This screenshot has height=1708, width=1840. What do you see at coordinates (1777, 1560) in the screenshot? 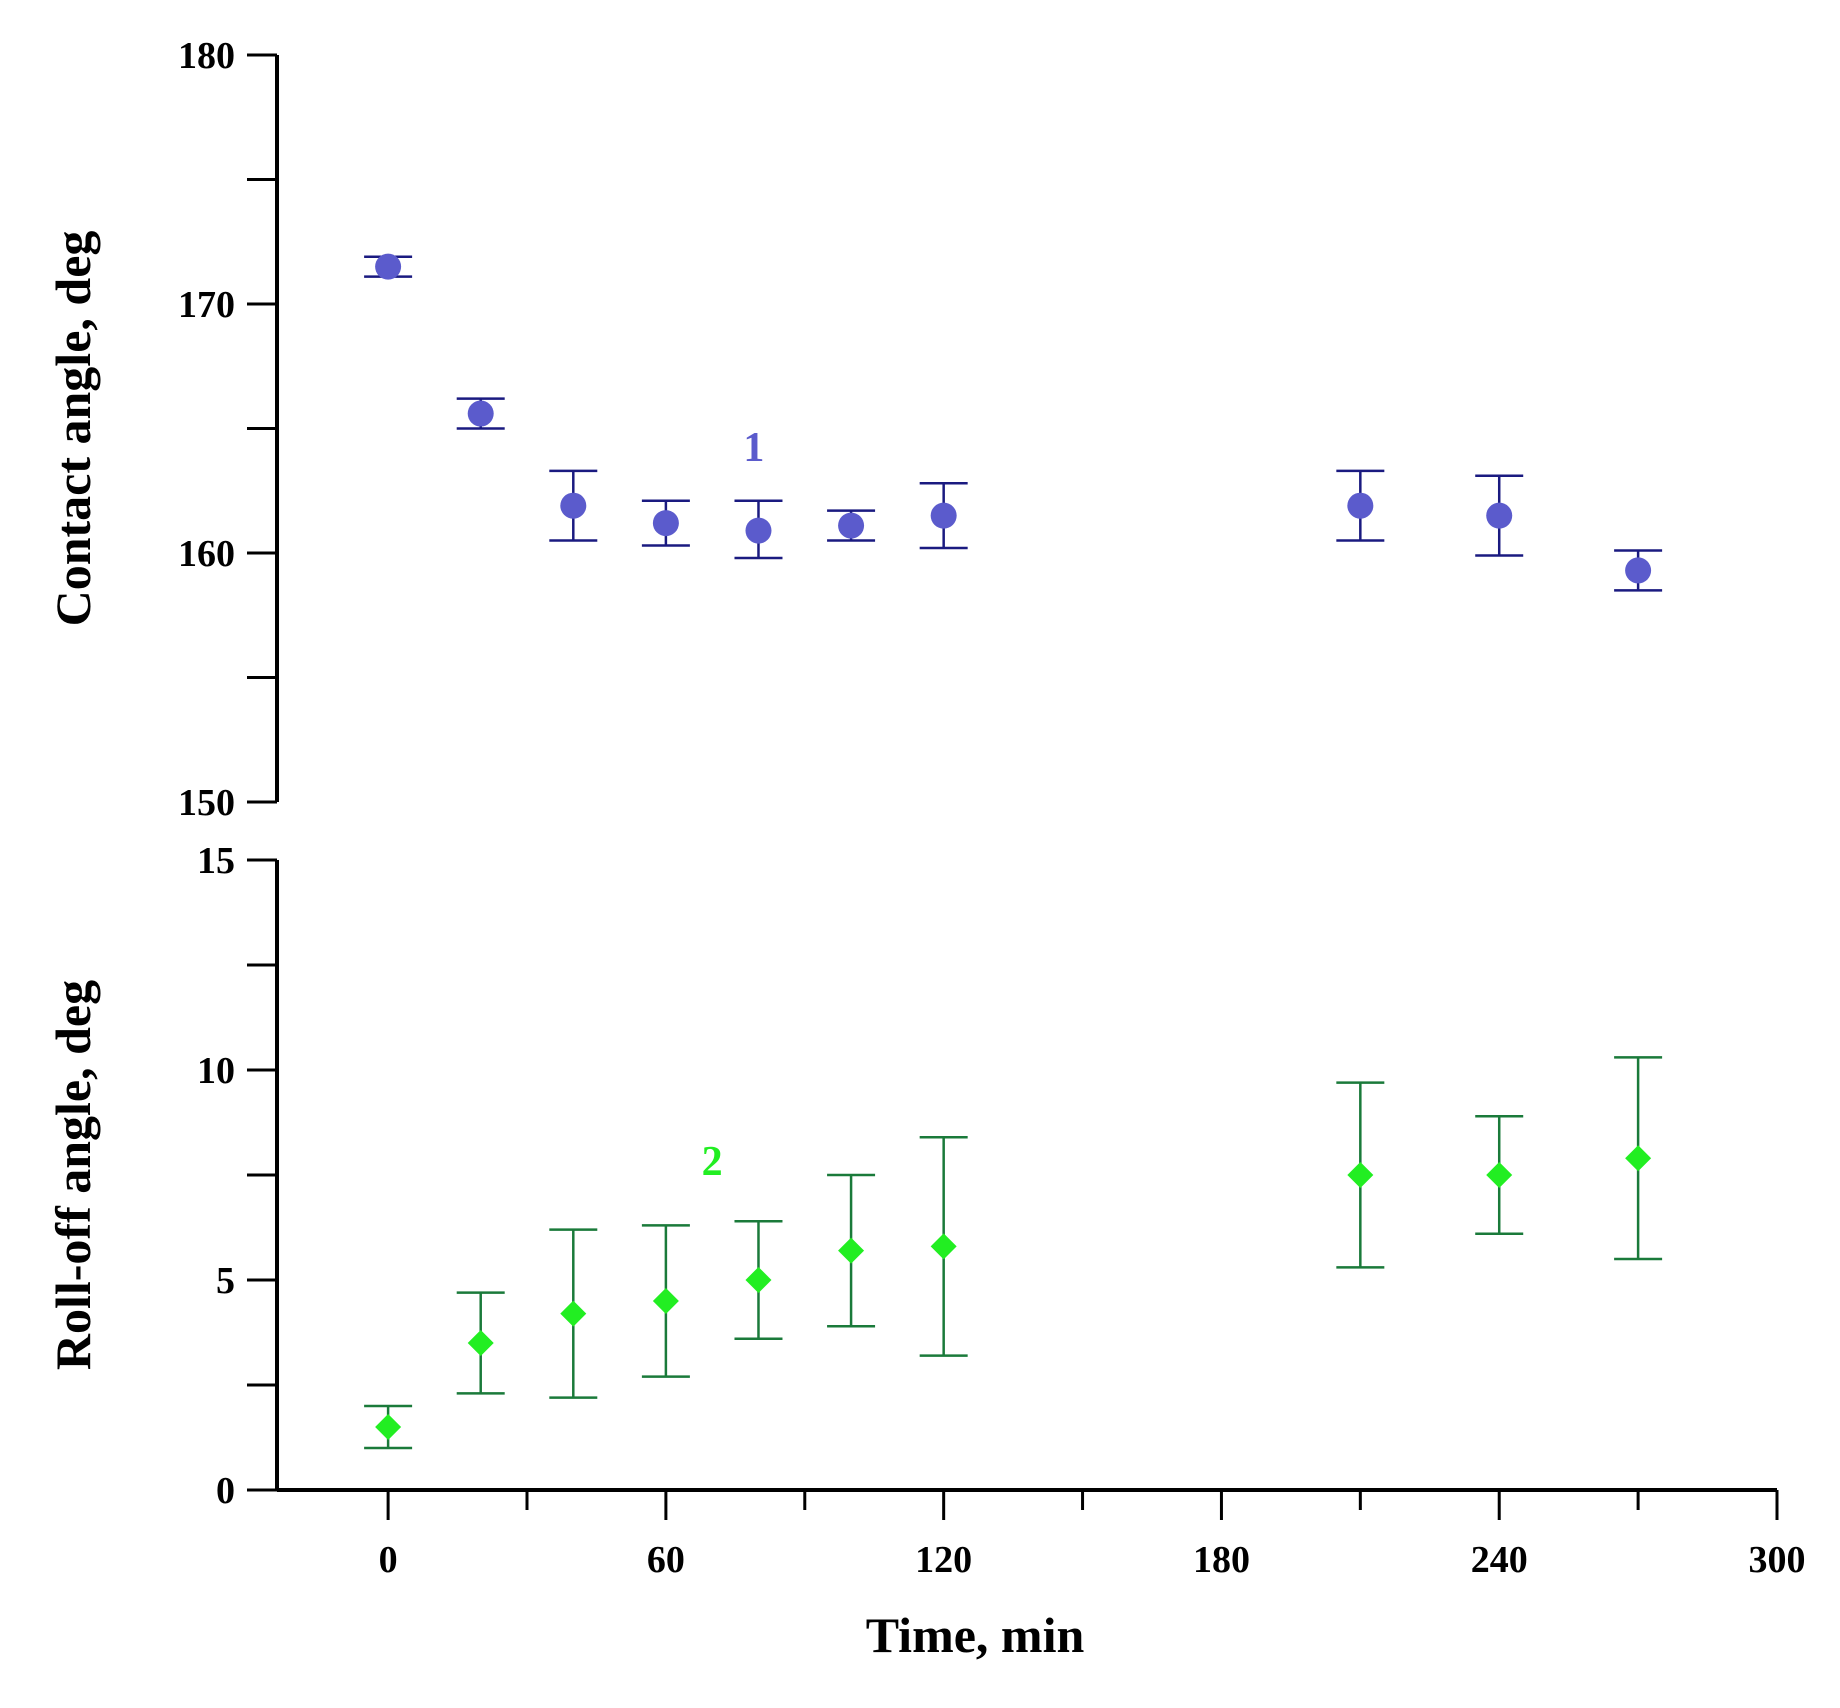
I see `x-tick-label: 300` at bounding box center [1777, 1560].